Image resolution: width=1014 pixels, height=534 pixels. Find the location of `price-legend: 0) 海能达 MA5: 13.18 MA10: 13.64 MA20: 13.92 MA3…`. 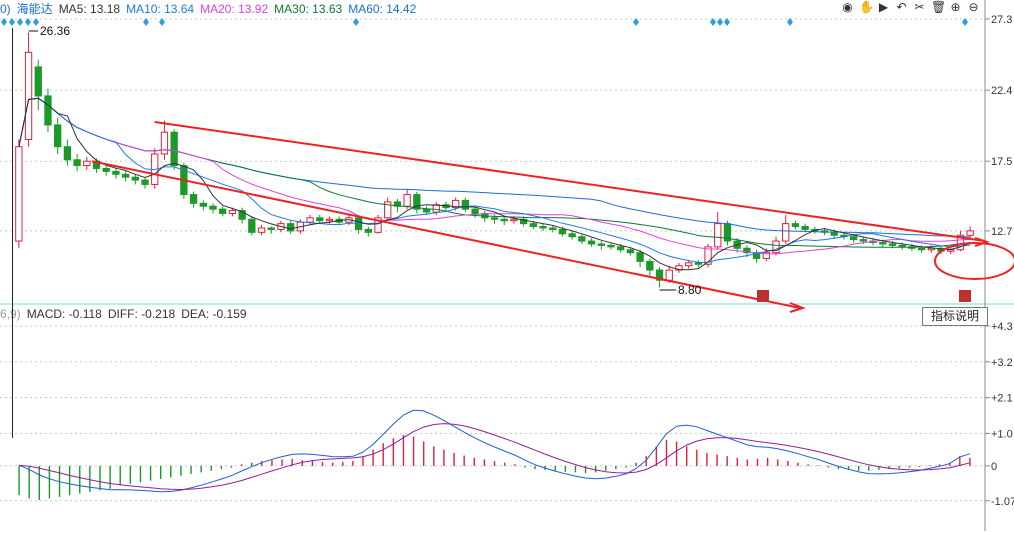

price-legend: 0) 海能达 MA5: 13.18 MA10: 13.64 MA20: 13.92 MA3… is located at coordinates (214, 9).